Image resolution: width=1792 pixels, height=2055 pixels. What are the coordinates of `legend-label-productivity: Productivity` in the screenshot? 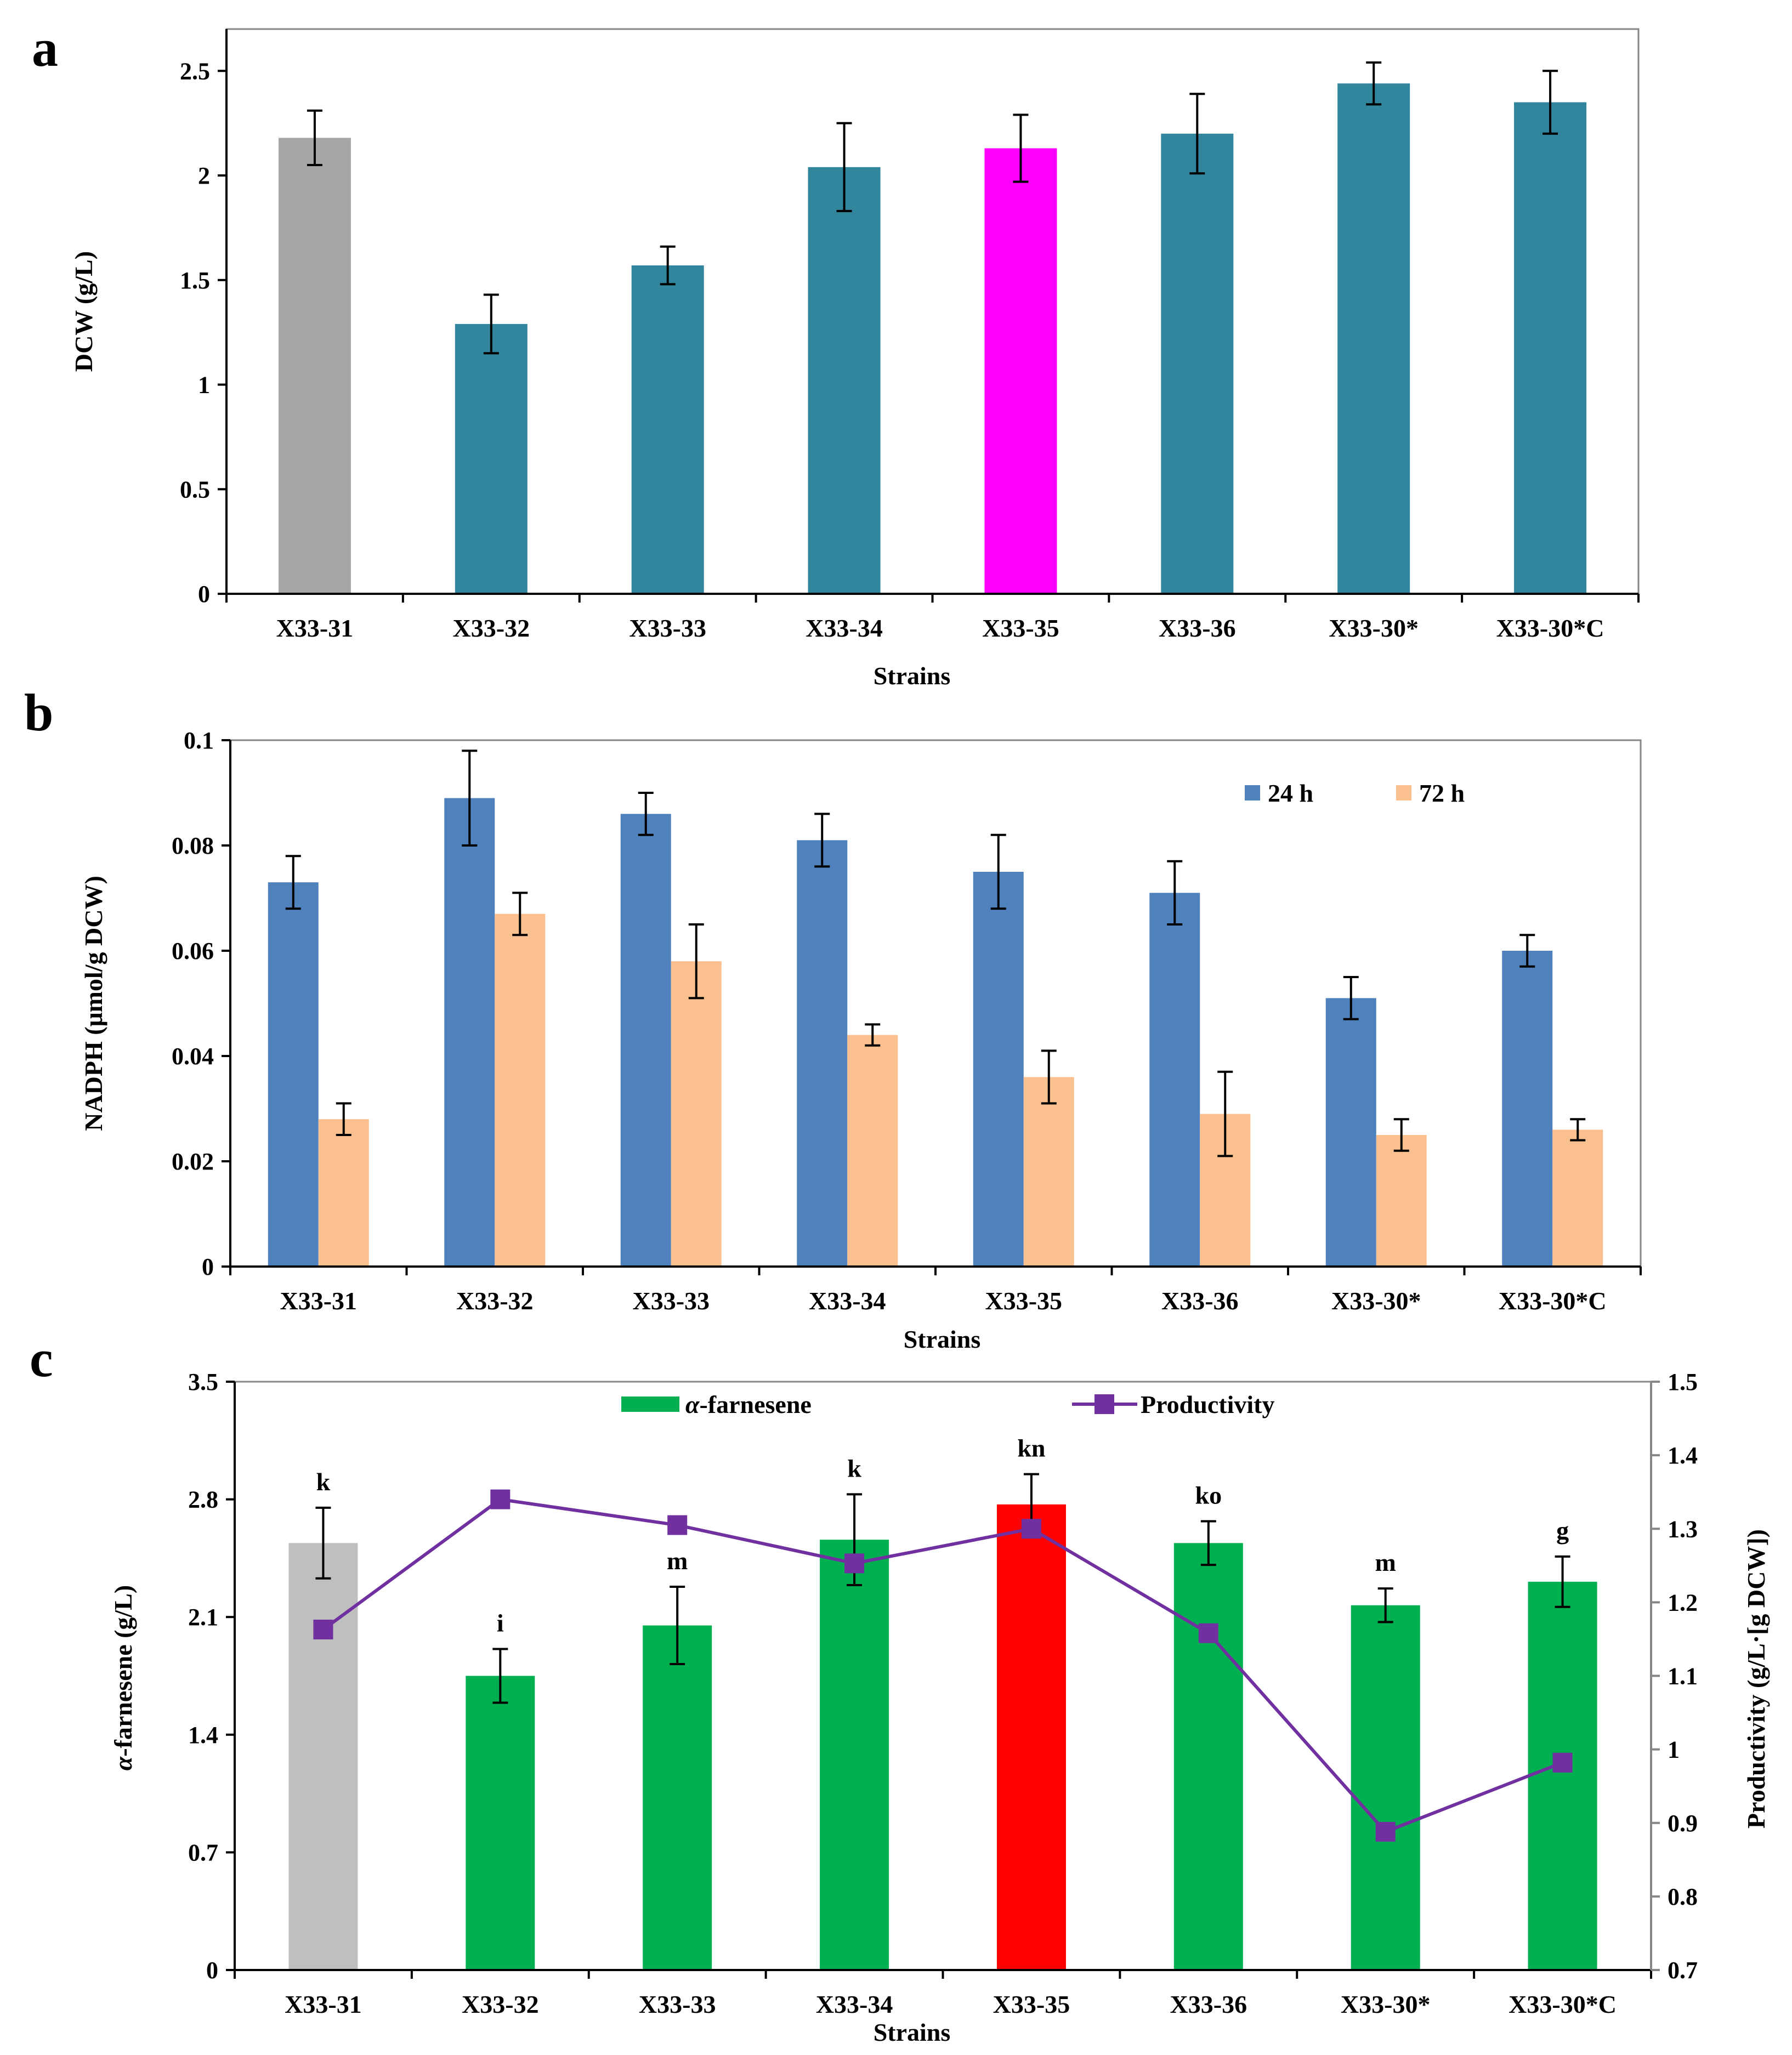 It's located at (1207, 1404).